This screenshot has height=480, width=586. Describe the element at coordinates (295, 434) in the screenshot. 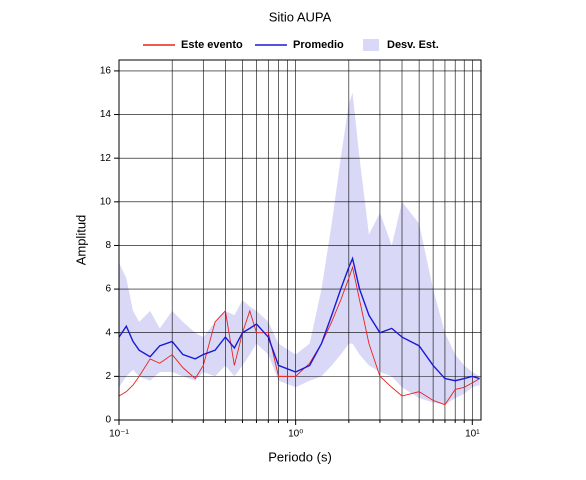

I see `x-tick-label: 10⁰` at that location.